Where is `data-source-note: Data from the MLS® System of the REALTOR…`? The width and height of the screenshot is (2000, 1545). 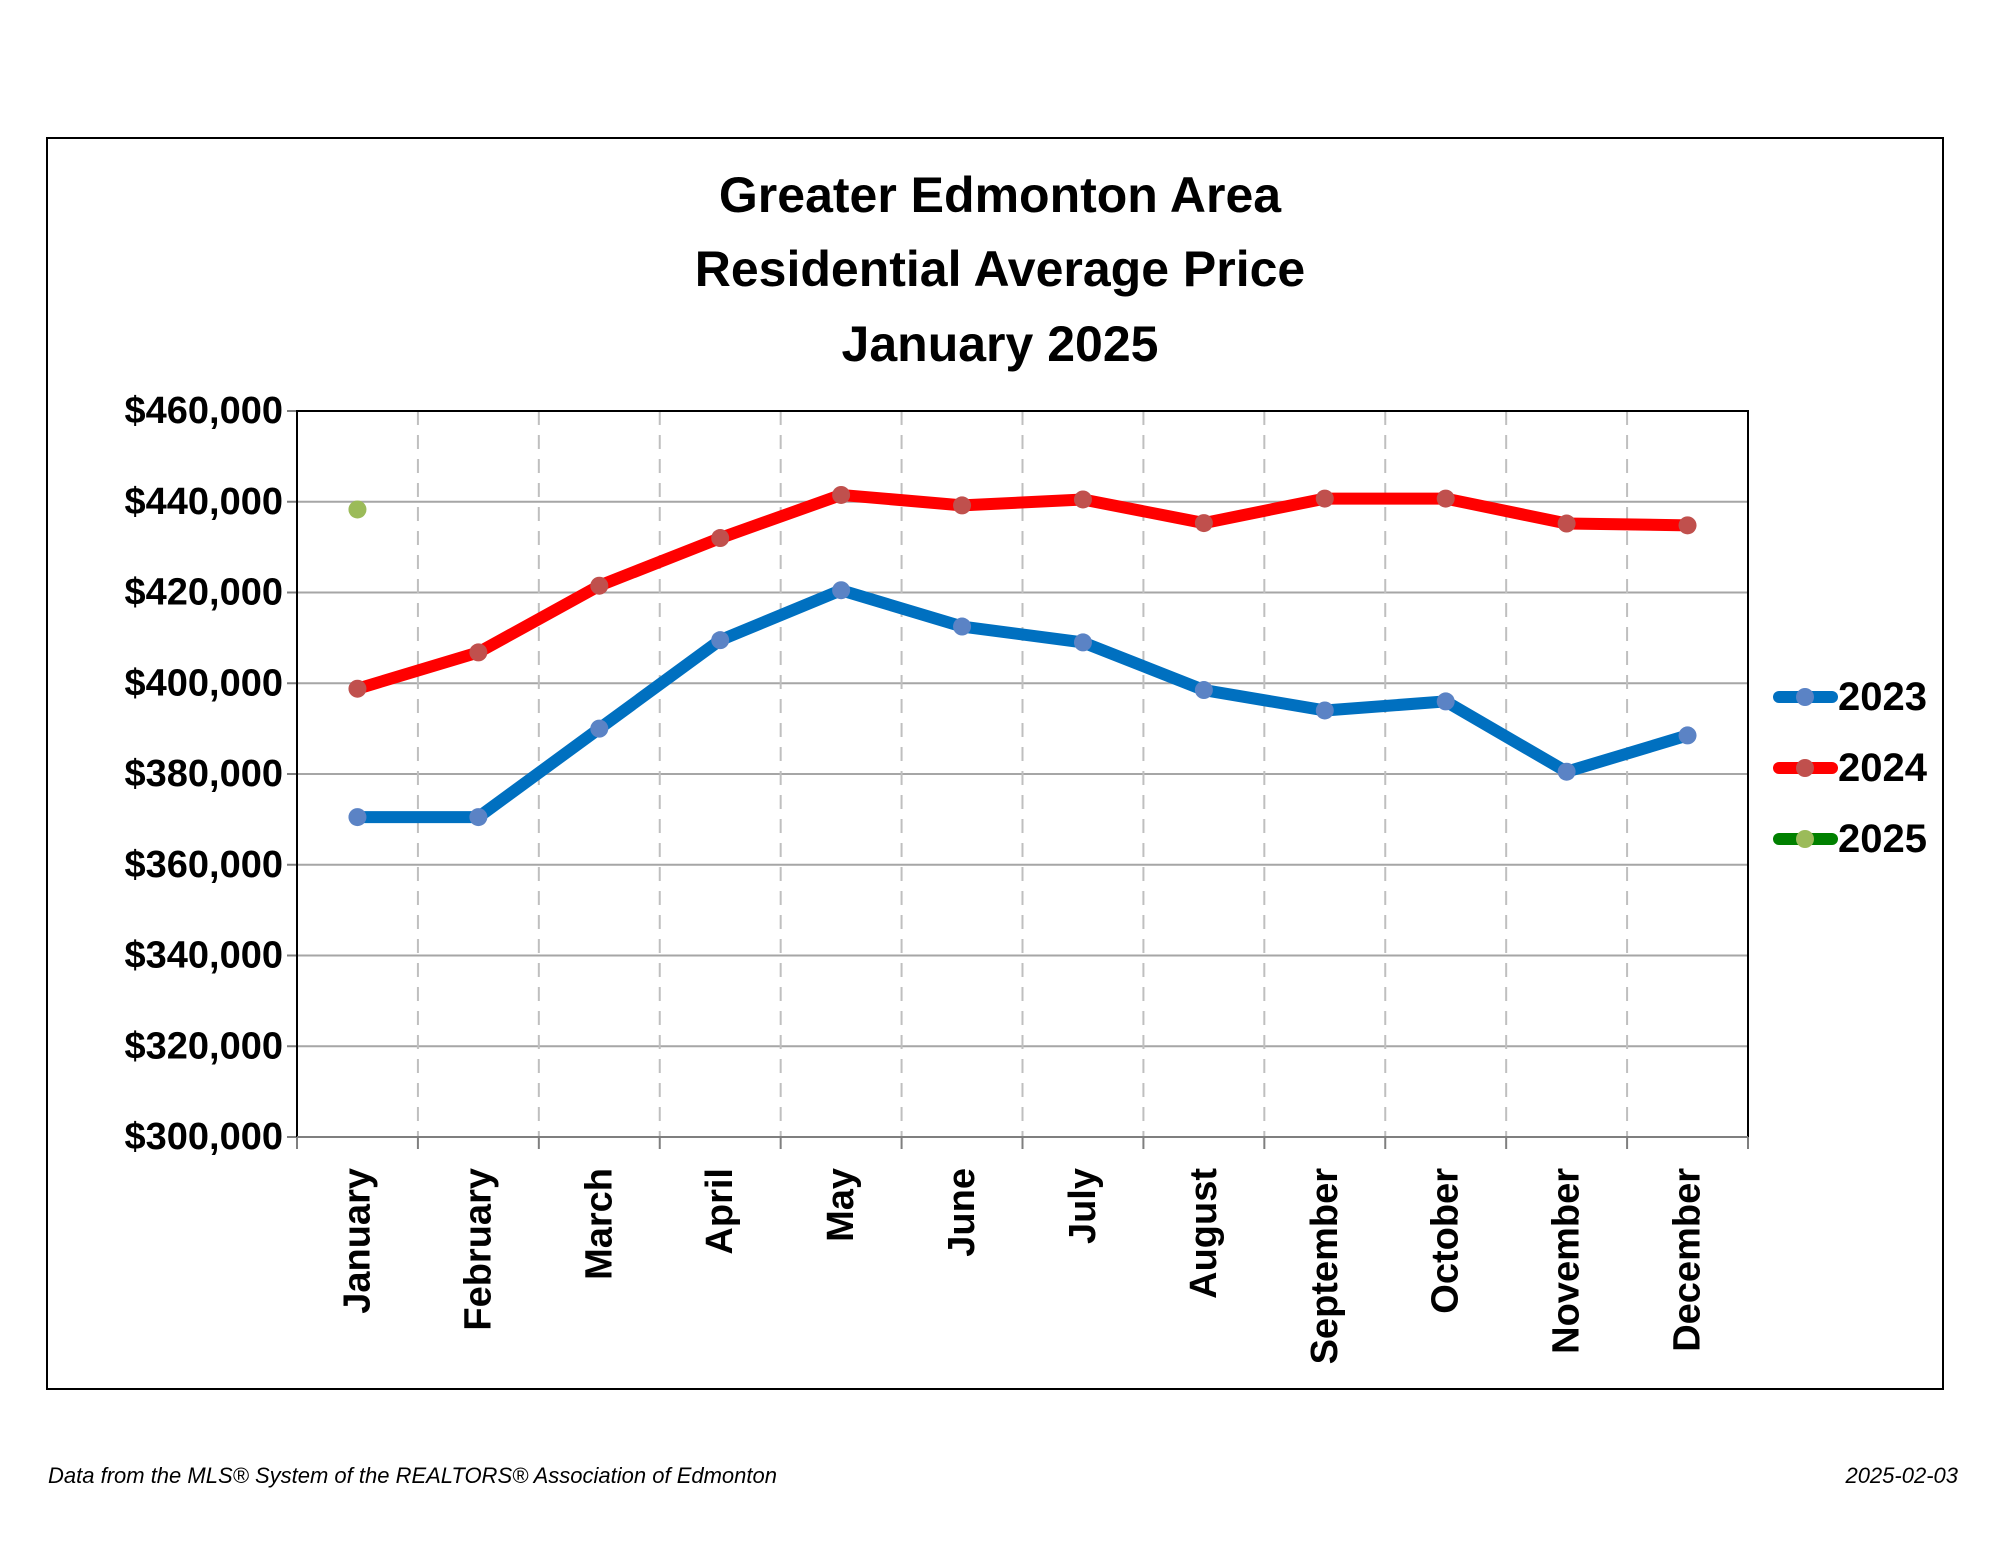
data-source-note: Data from the MLS® System of the REALTOR… is located at coordinates (412, 1475).